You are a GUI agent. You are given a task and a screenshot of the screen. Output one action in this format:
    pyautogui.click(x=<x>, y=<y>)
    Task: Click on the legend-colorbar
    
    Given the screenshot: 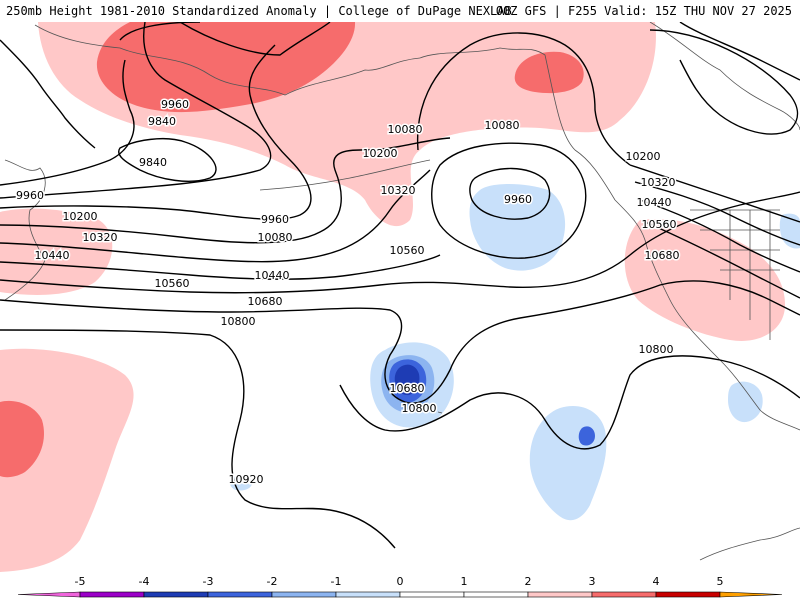 What is the action you would take?
    pyautogui.click(x=400, y=594)
    